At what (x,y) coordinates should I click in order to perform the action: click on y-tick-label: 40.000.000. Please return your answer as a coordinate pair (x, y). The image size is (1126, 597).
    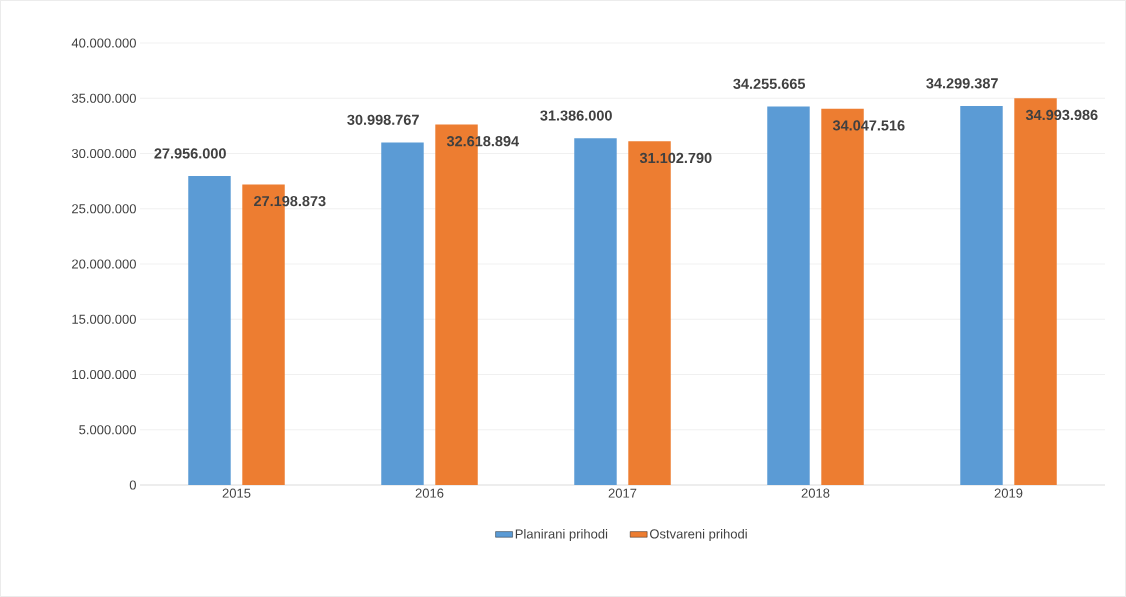
    Looking at the image, I should click on (103, 43).